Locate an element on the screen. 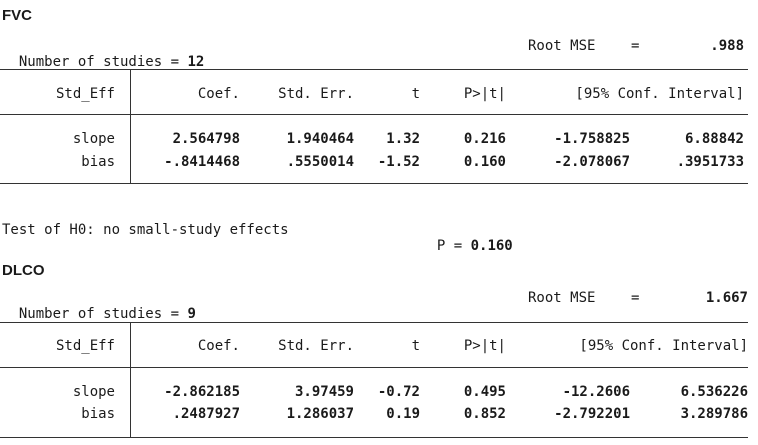 This screenshot has width=758, height=445. dlco-rmse-eq: = is located at coordinates (635, 298).